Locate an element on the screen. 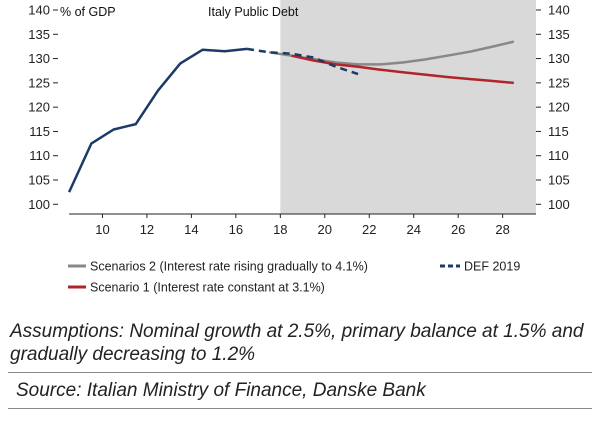 Image resolution: width=600 pixels, height=436 pixels. y-tick-label-left: 105 is located at coordinates (39, 180).